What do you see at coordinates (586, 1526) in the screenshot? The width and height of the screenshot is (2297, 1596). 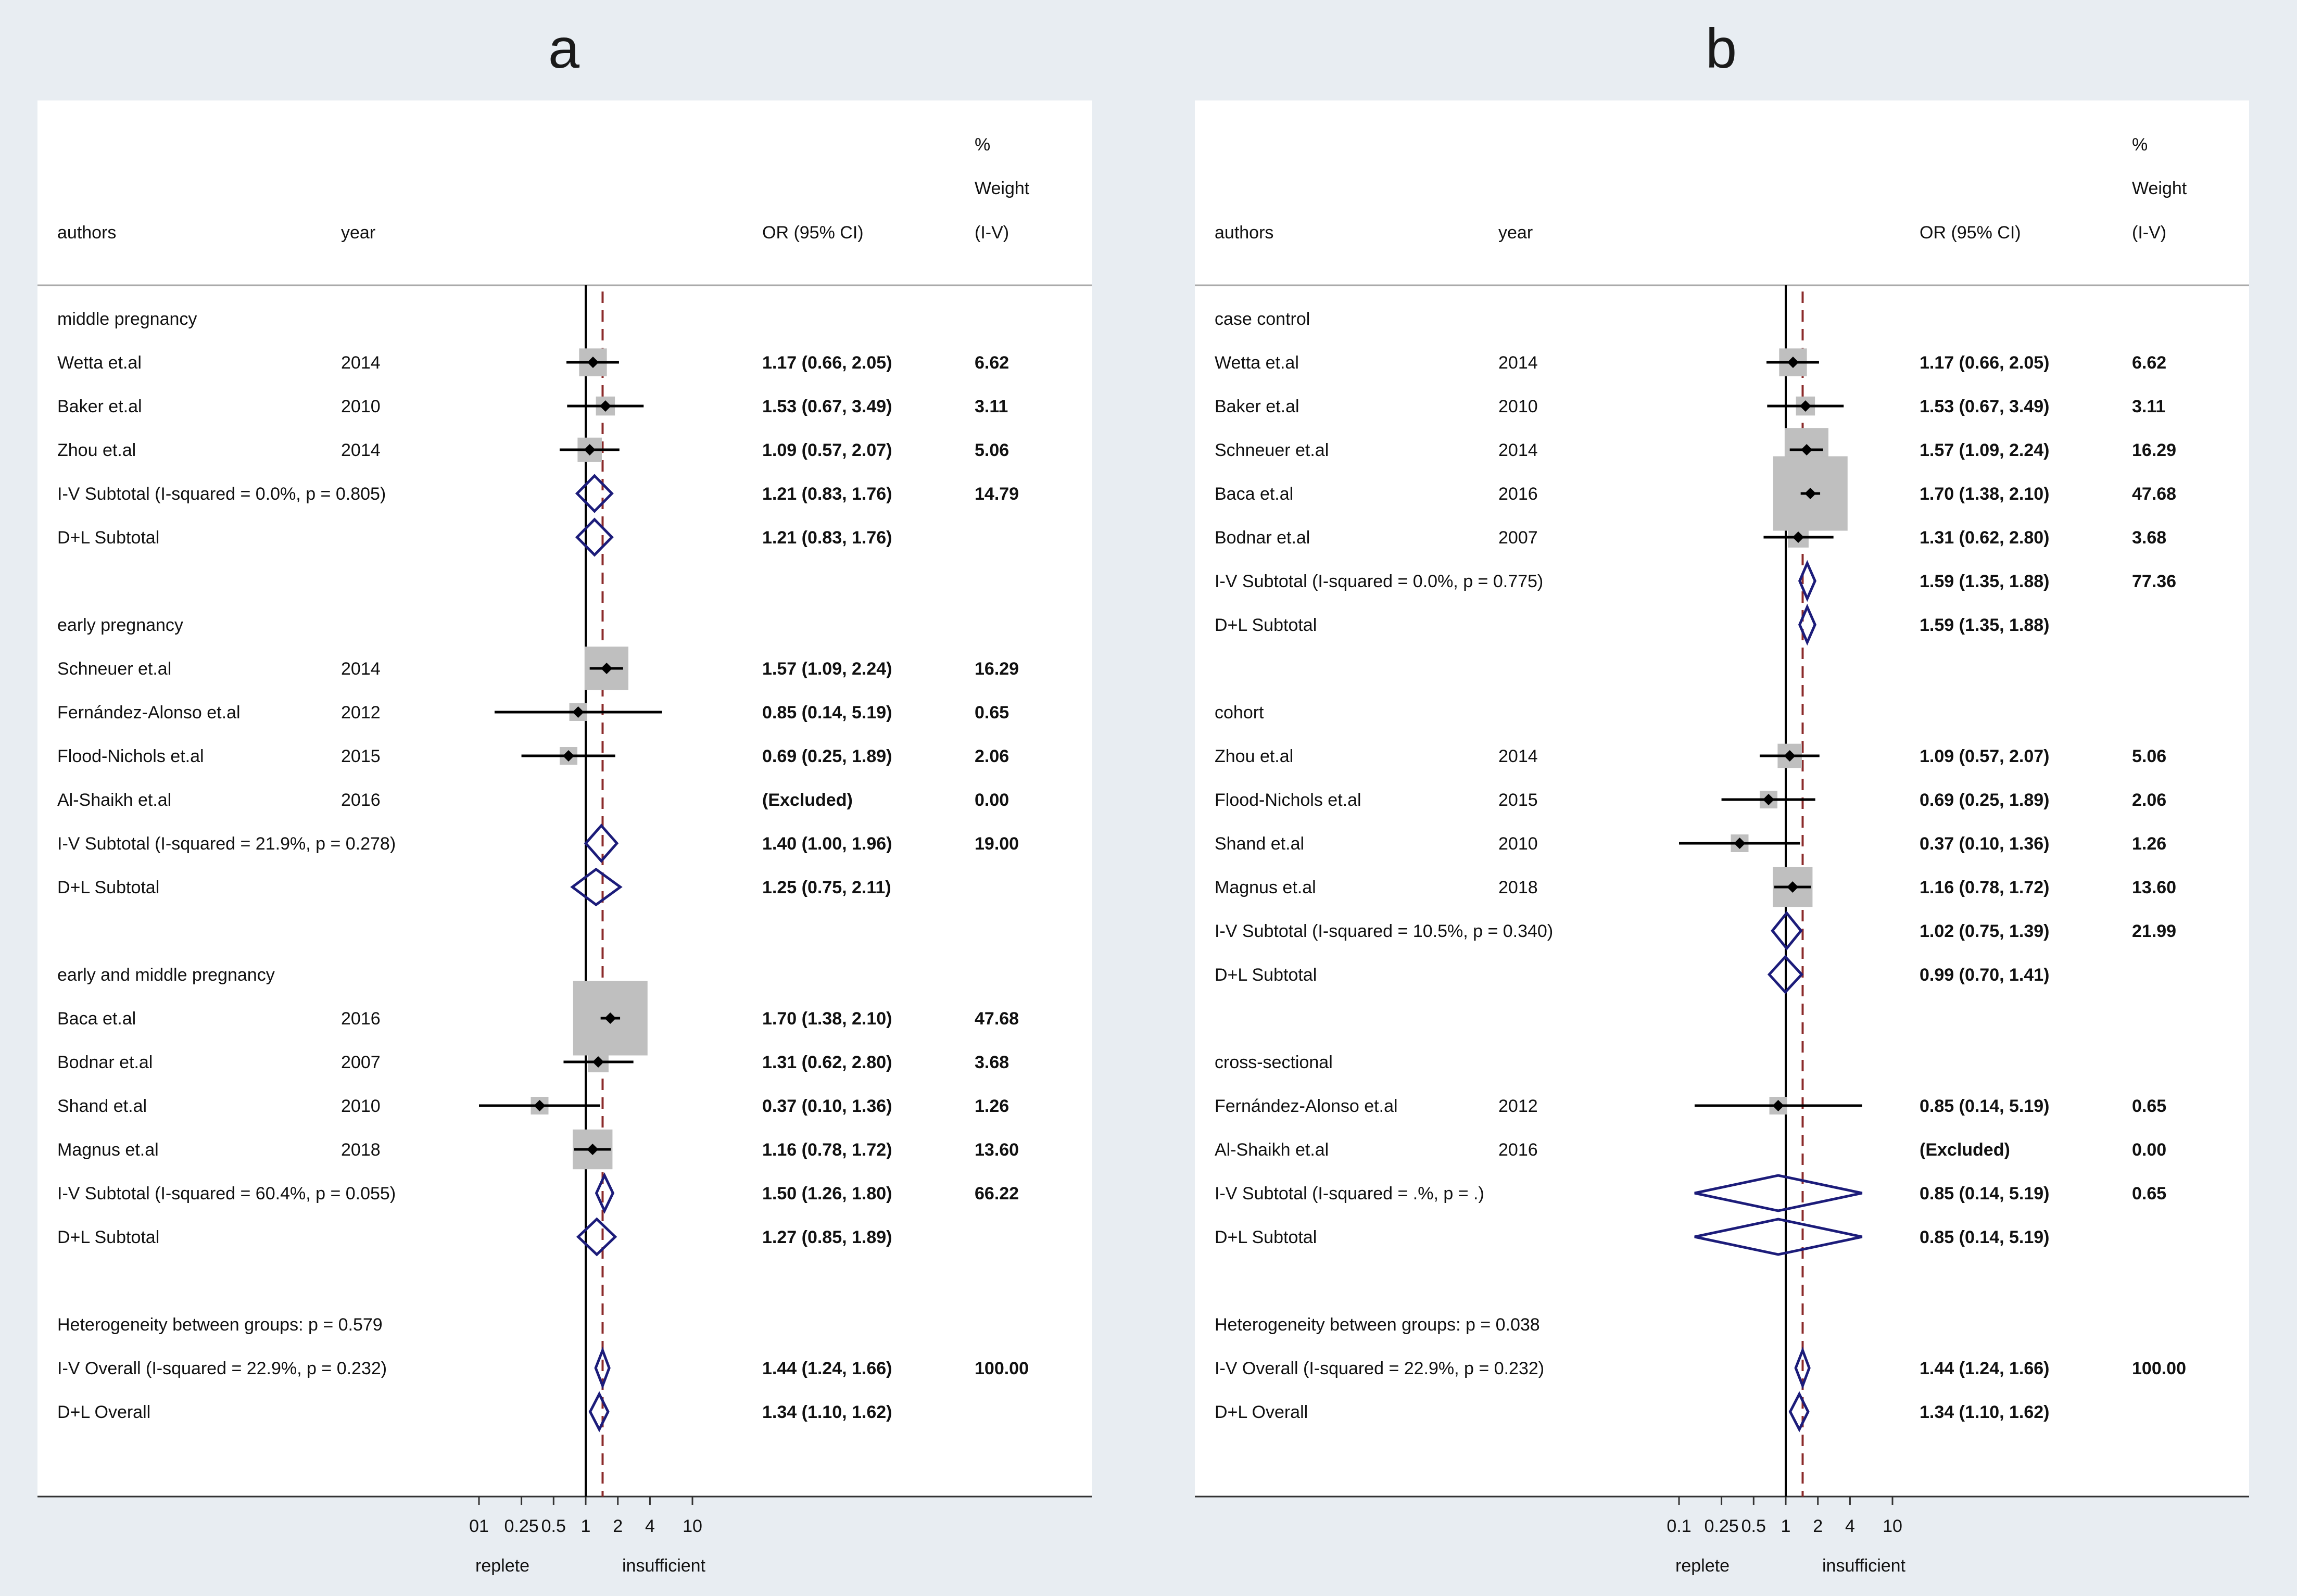 I see `x-tick-label: 1` at bounding box center [586, 1526].